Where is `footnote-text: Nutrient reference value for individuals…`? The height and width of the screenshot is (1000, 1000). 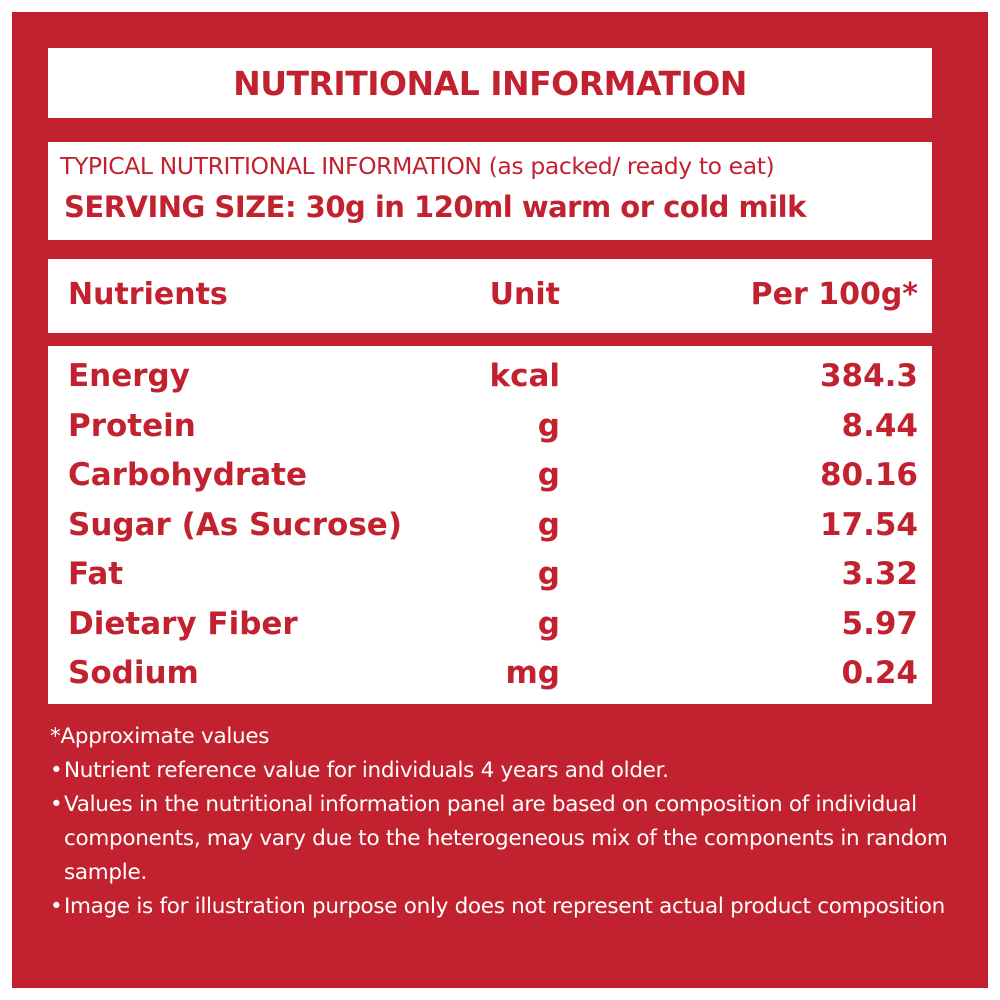 footnote-text: Nutrient reference value for individuals… is located at coordinates (366, 770).